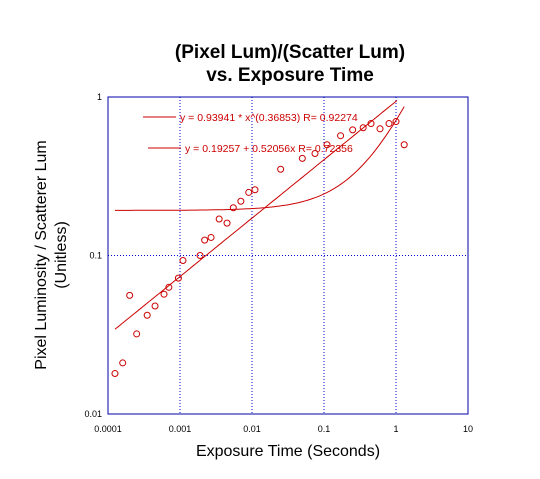 This screenshot has width=540, height=479. What do you see at coordinates (290, 75) in the screenshot?
I see `chart-subtitle: vs. Exposure Time` at bounding box center [290, 75].